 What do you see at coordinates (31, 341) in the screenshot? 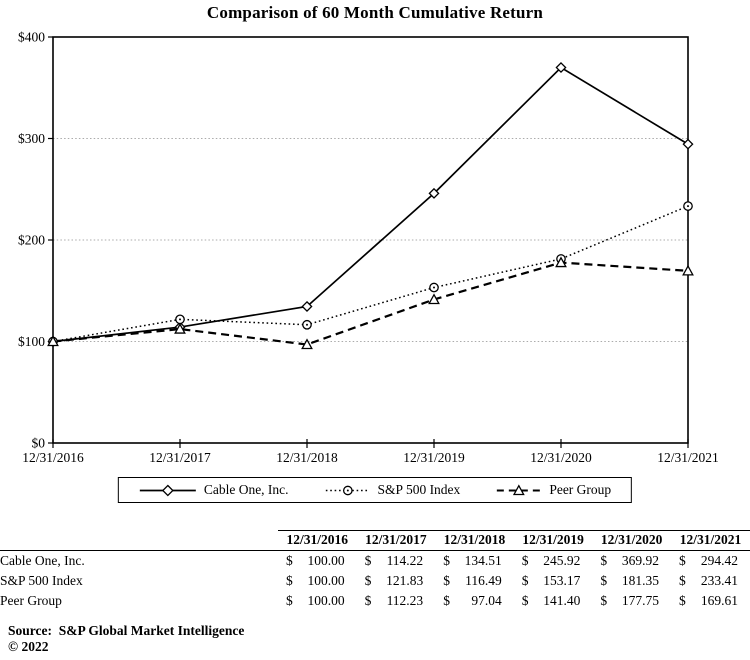
I see `y-axis-tick-label: $100` at bounding box center [31, 341].